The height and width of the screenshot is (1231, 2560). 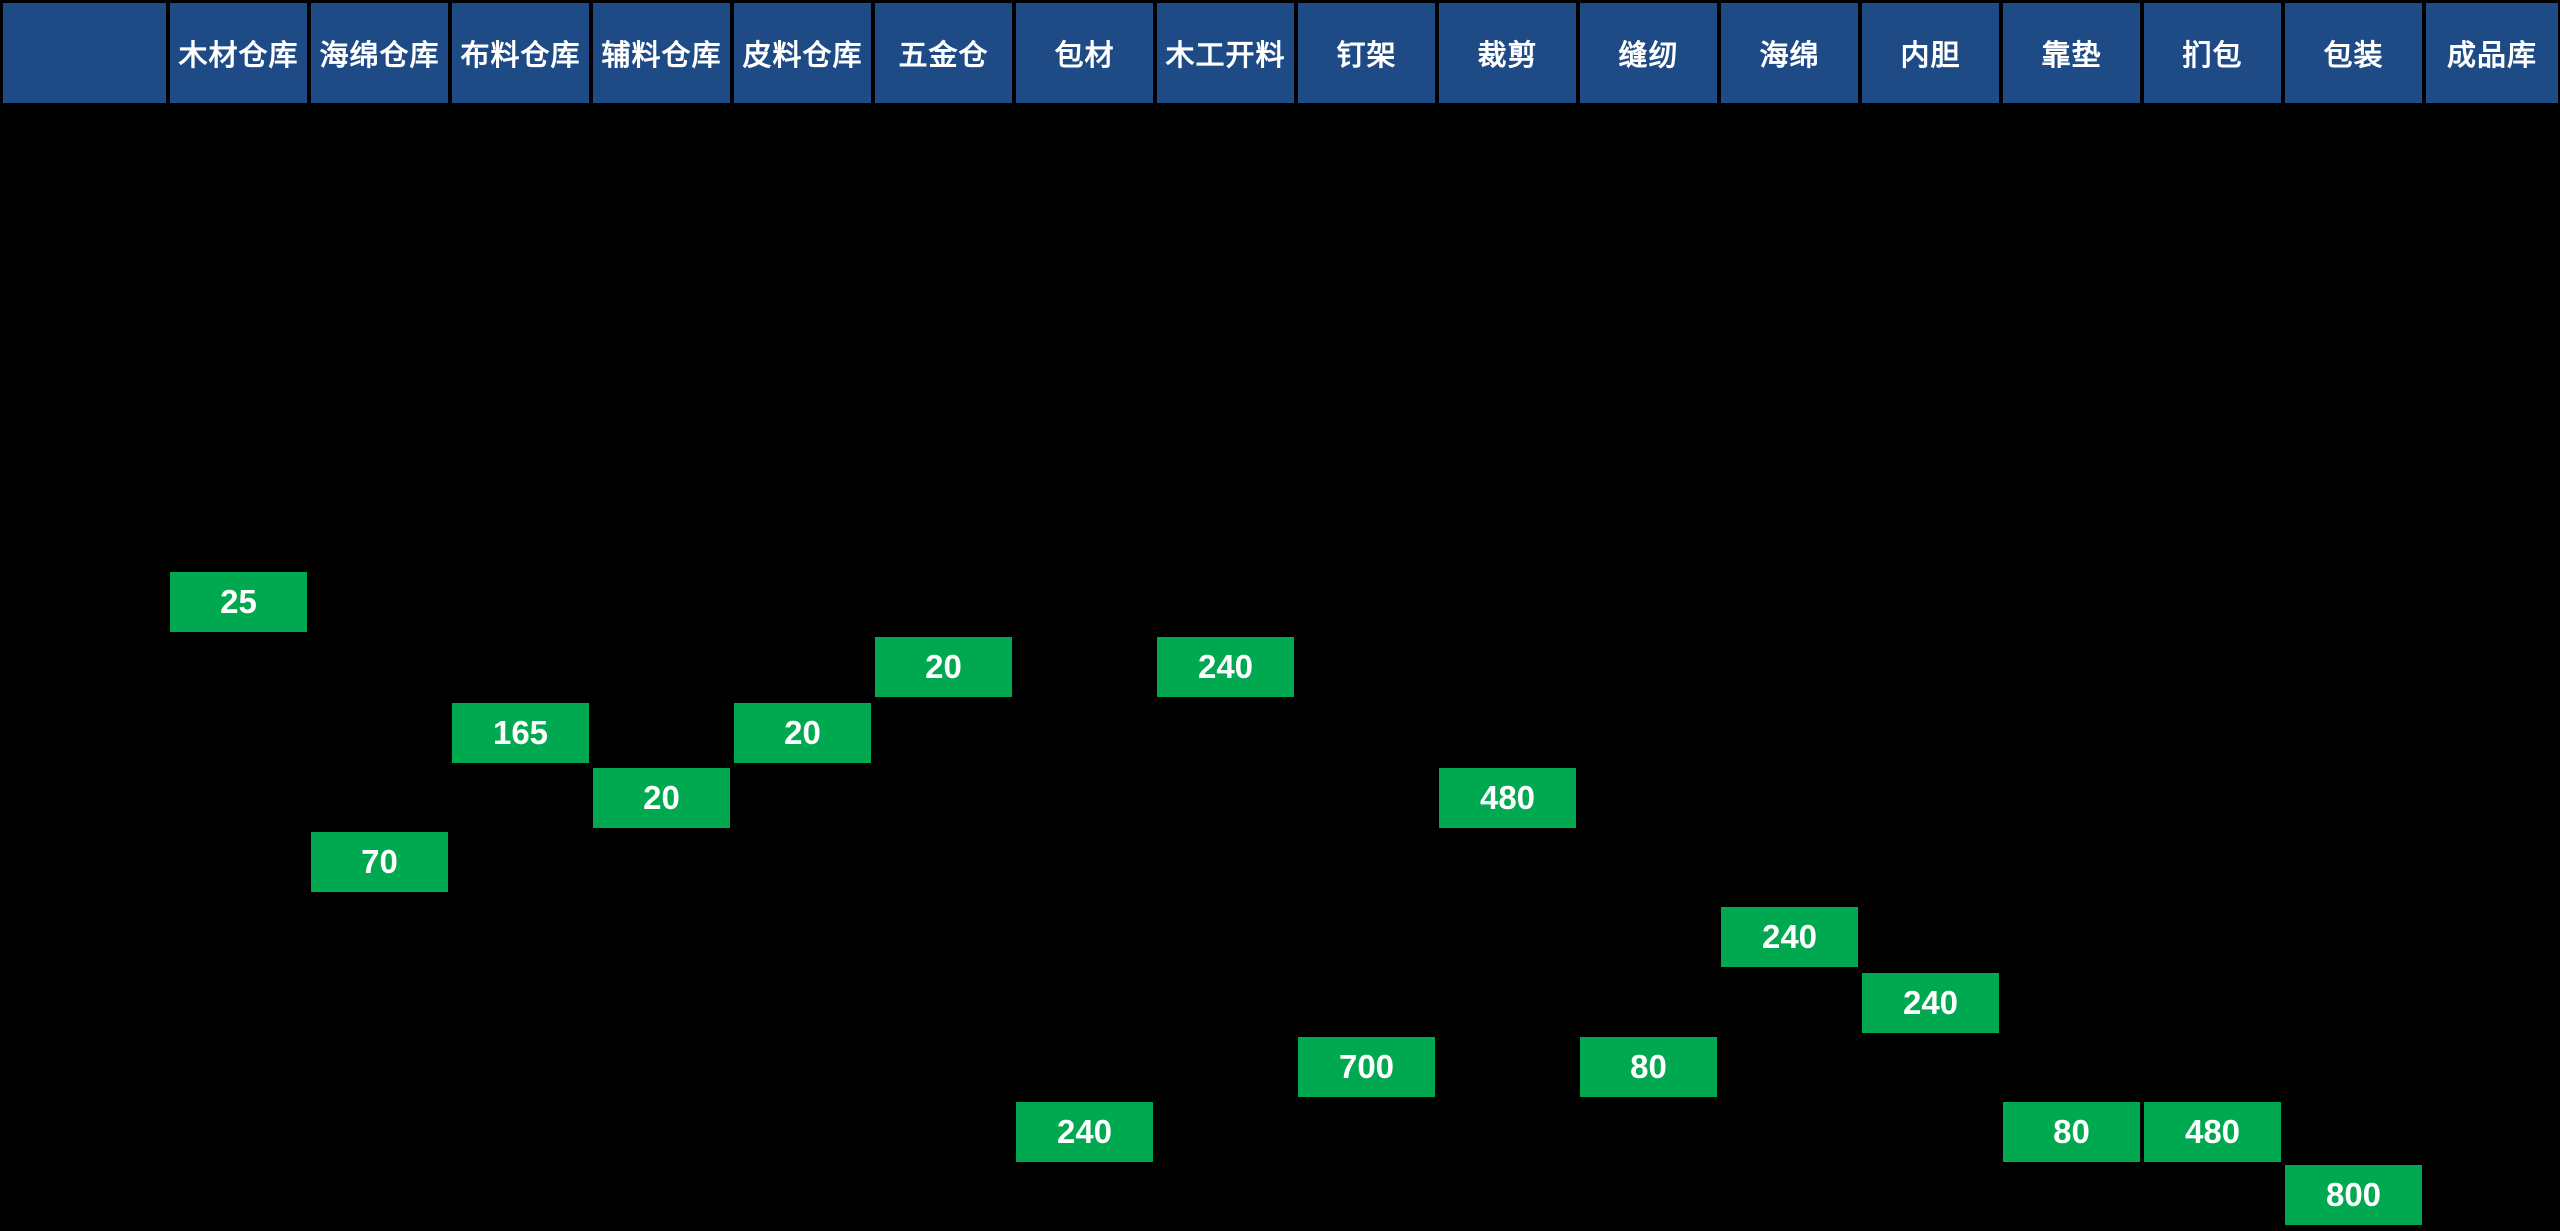 What do you see at coordinates (802, 53) in the screenshot?
I see `column-header-皮料仓库: 皮料仓库` at bounding box center [802, 53].